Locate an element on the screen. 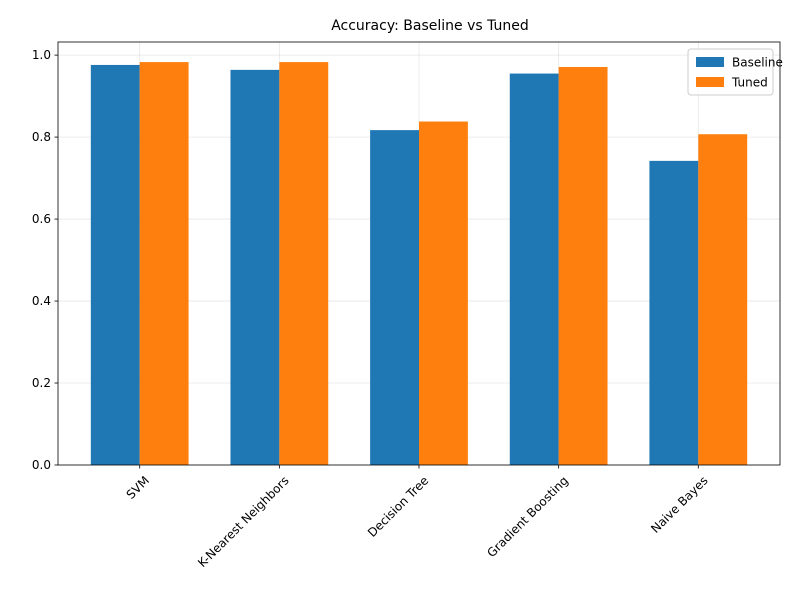 The image size is (800, 600). y-tick-label: 1.0 is located at coordinates (41, 55).